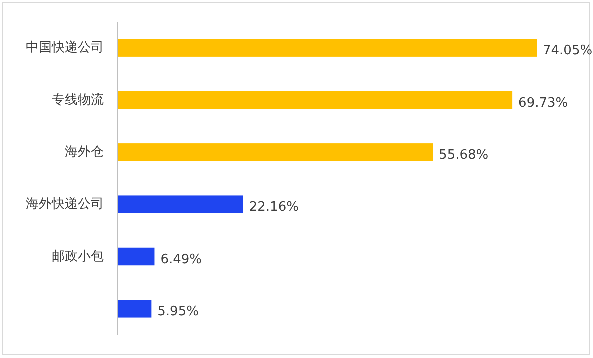  Describe the element at coordinates (464, 155) in the screenshot. I see `data-label: 55.68%` at that location.